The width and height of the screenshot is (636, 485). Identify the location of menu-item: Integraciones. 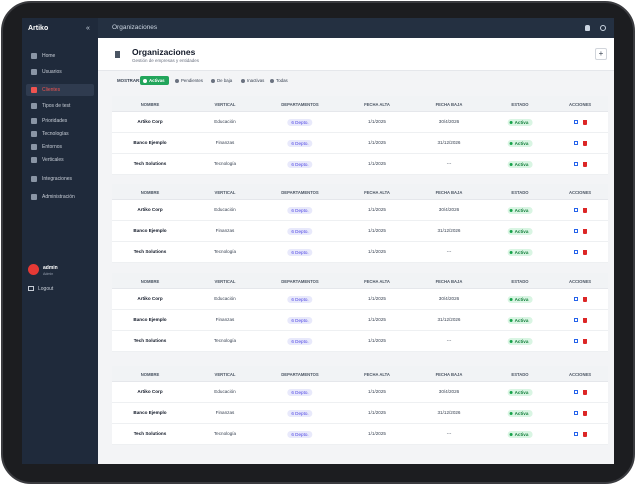
(60, 179).